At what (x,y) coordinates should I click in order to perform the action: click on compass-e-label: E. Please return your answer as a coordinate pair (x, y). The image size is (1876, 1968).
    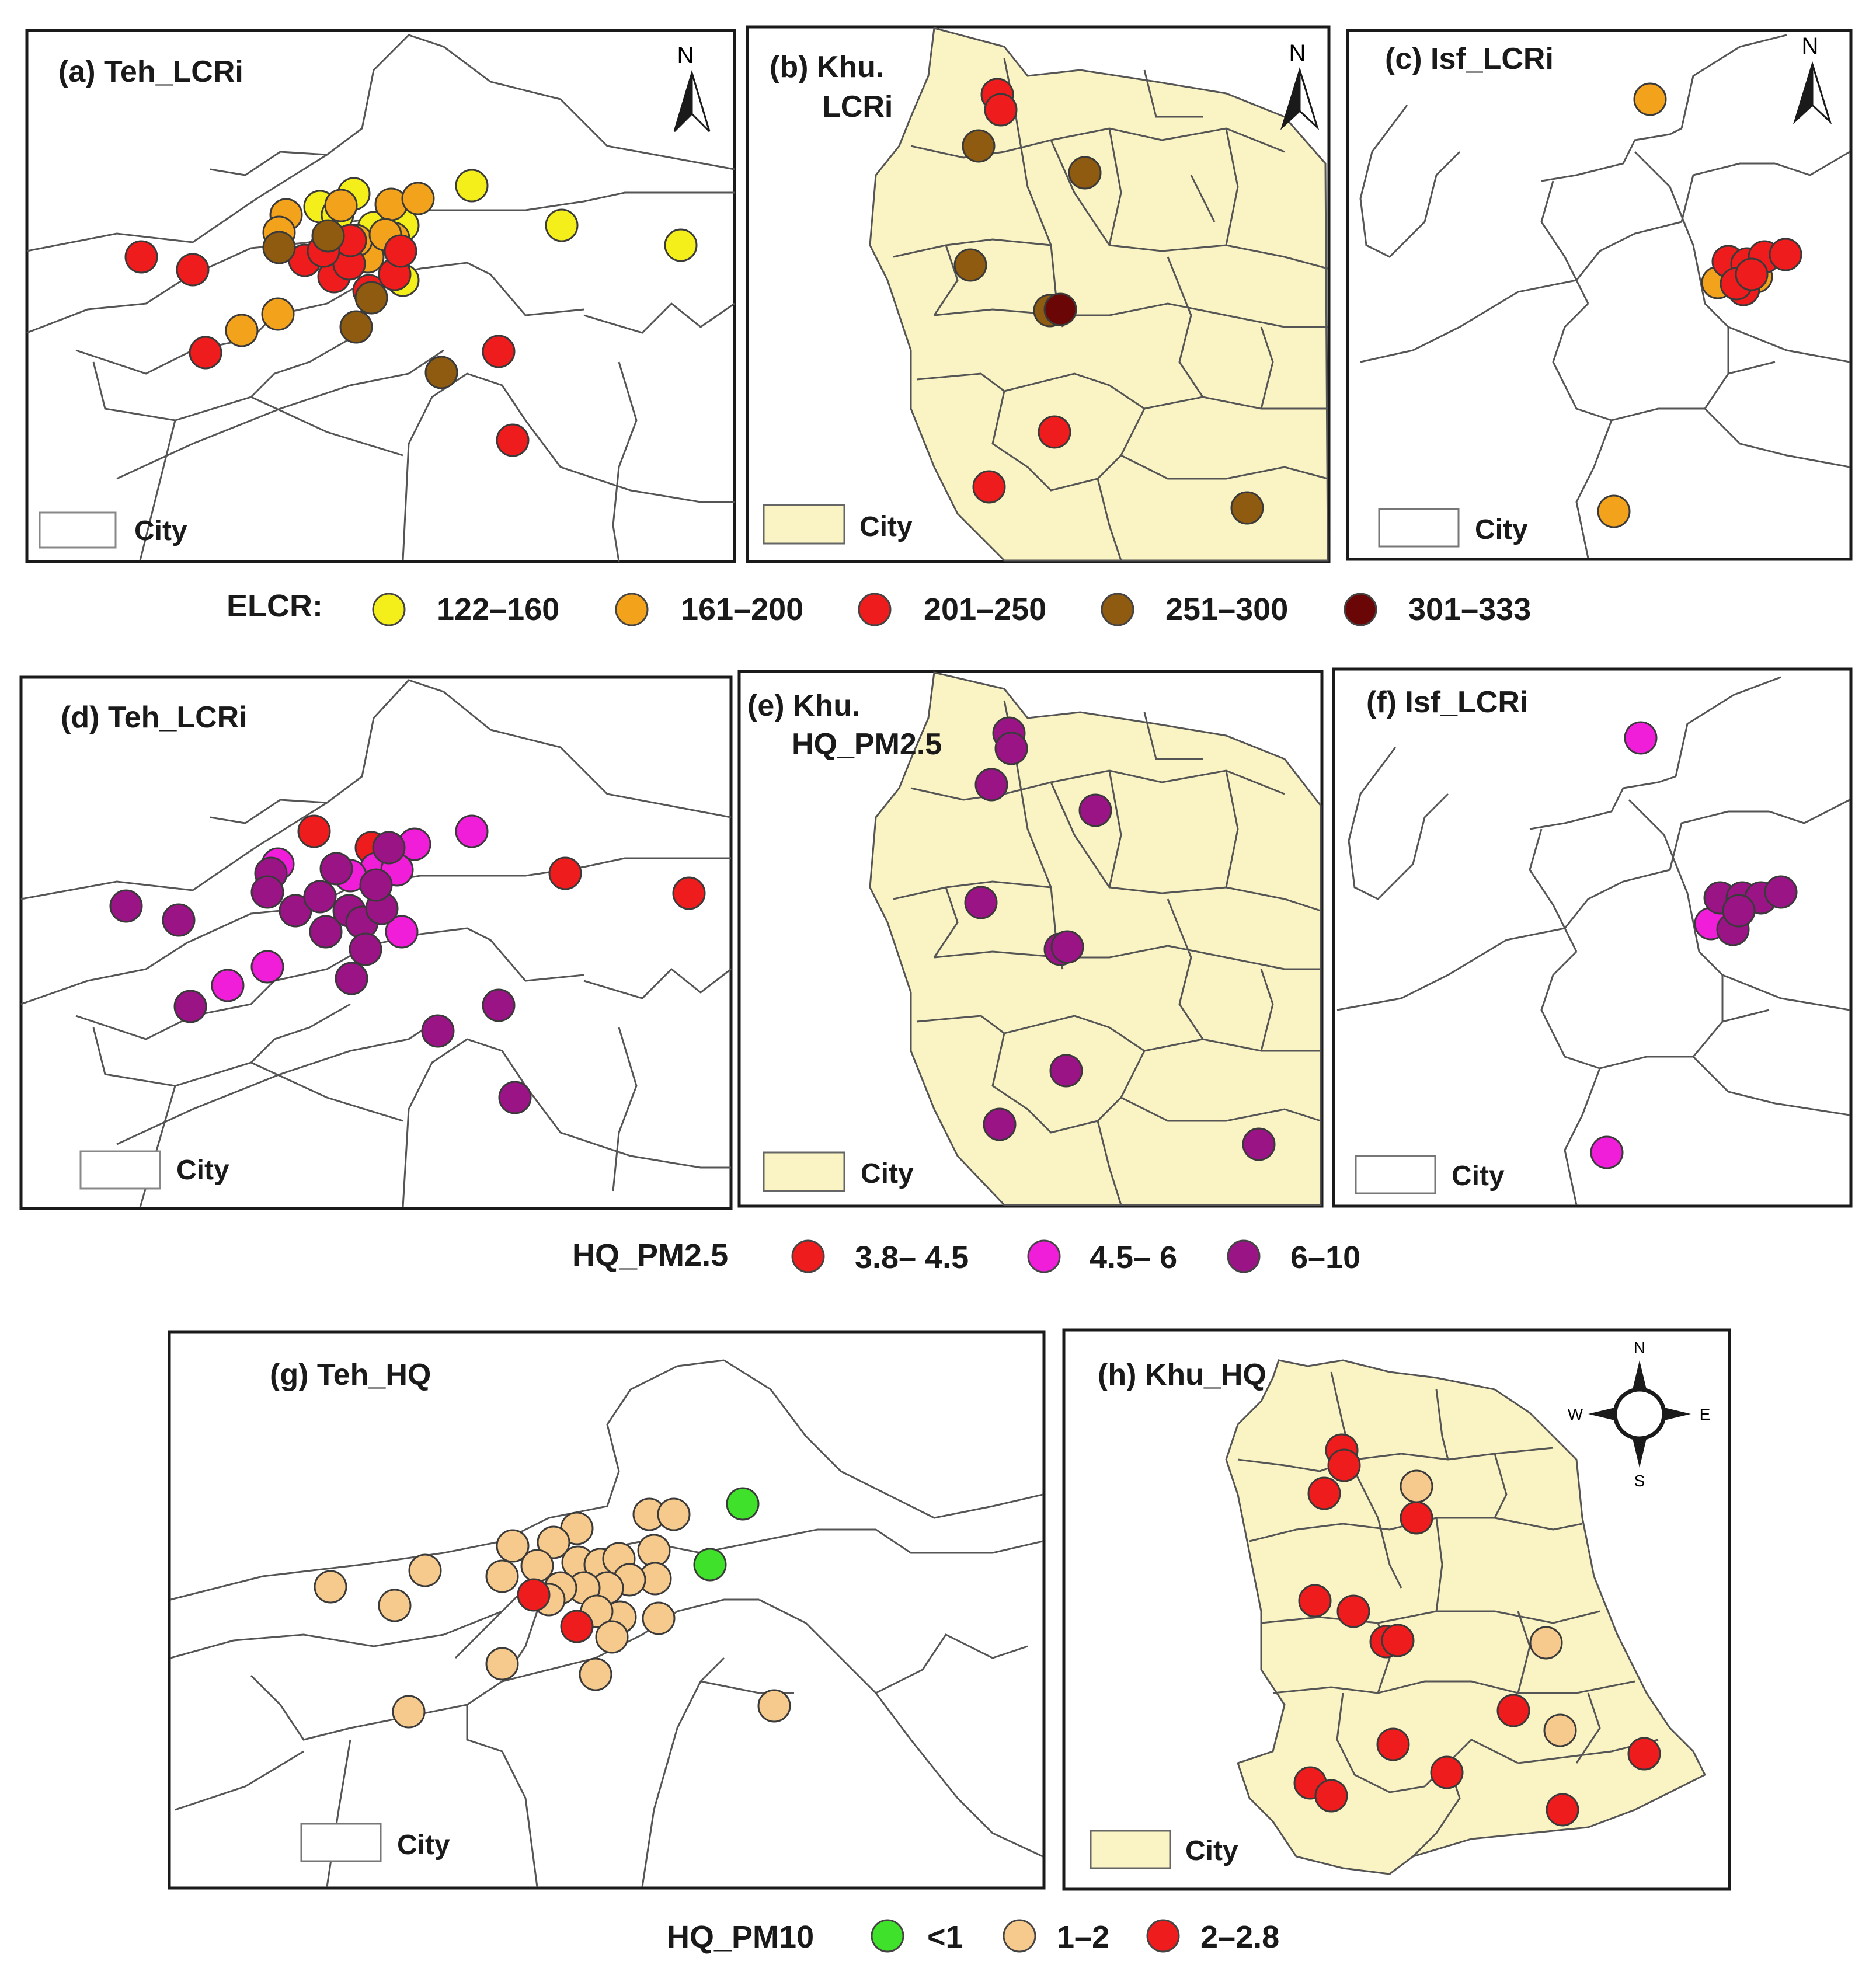
    Looking at the image, I should click on (1705, 1414).